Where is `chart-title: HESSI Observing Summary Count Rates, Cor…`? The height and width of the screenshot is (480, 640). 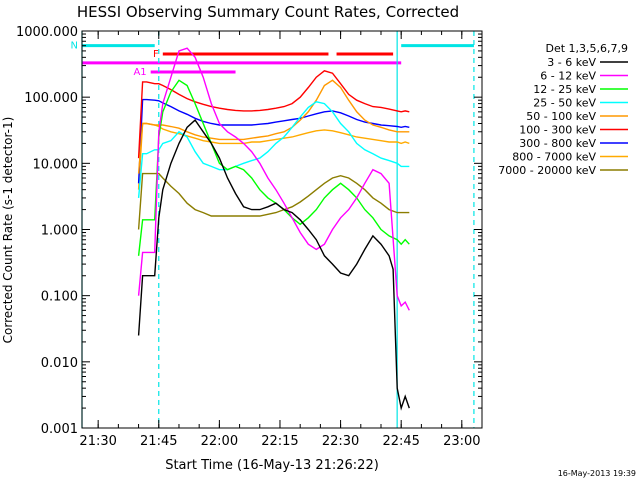
chart-title: HESSI Observing Summary Count Rates, Cor… is located at coordinates (268, 12).